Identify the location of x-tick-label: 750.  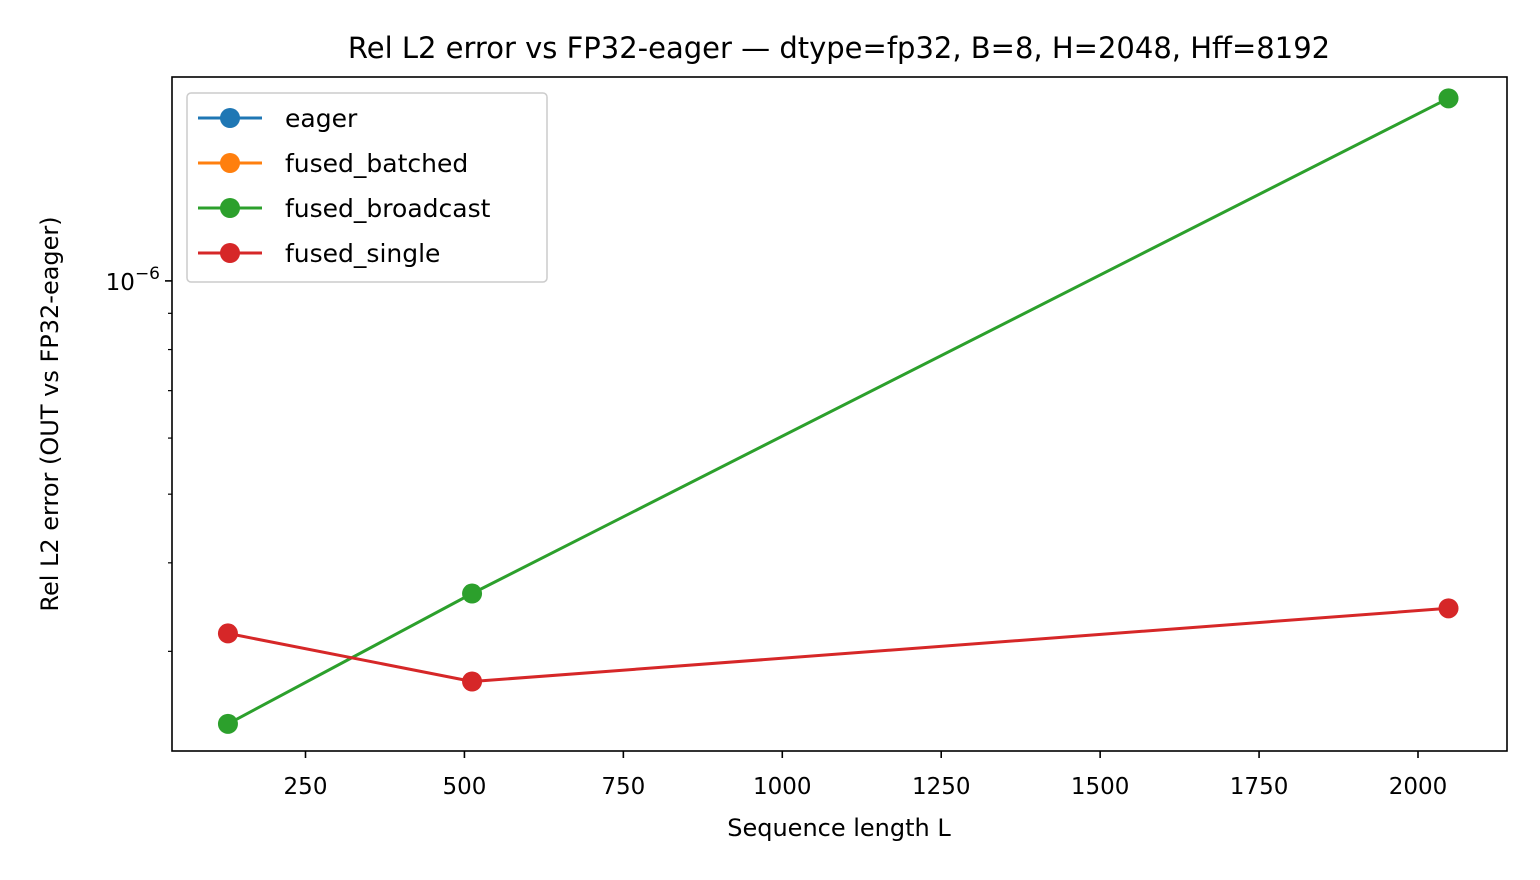
(623, 787).